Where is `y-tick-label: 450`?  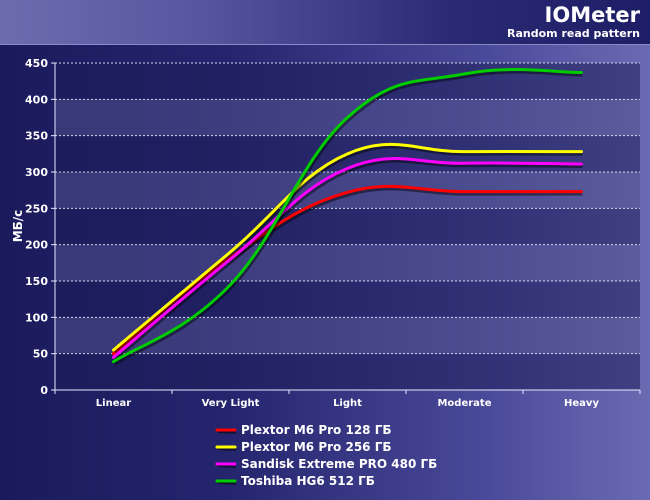 y-tick-label: 450 is located at coordinates (36, 63).